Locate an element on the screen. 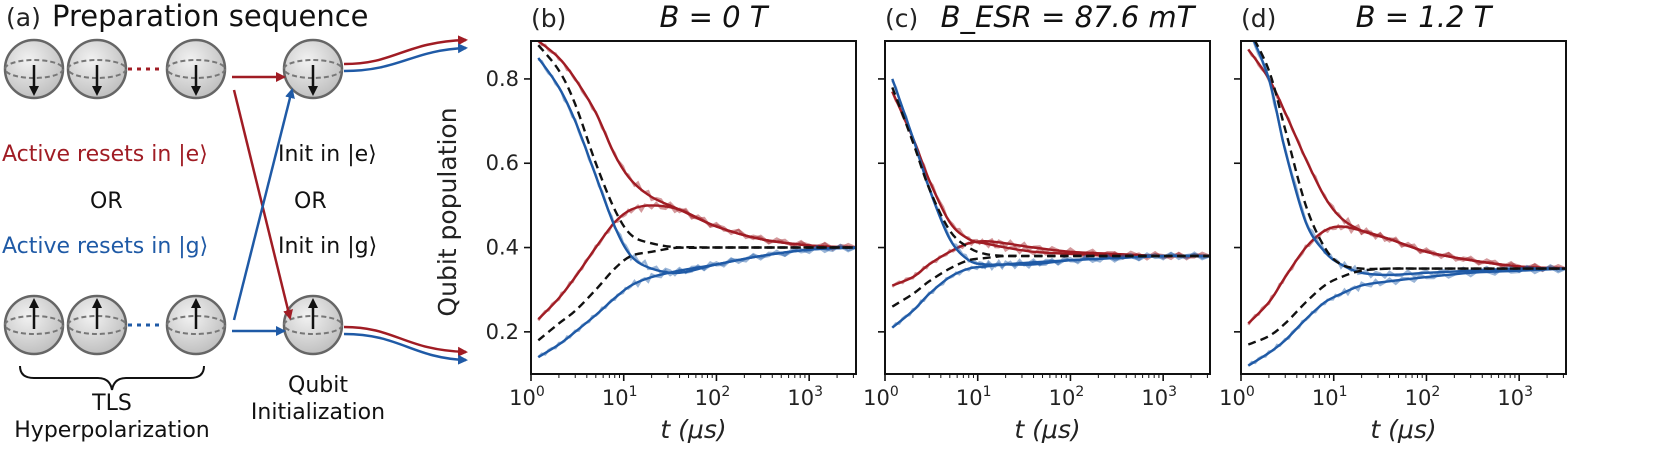  tls-label: TLS is located at coordinates (111, 403).